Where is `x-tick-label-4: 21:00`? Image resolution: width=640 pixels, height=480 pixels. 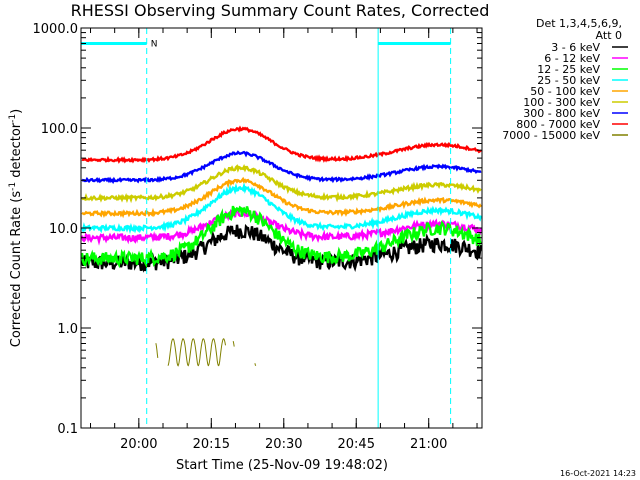 x-tick-label-4: 21:00 is located at coordinates (428, 444).